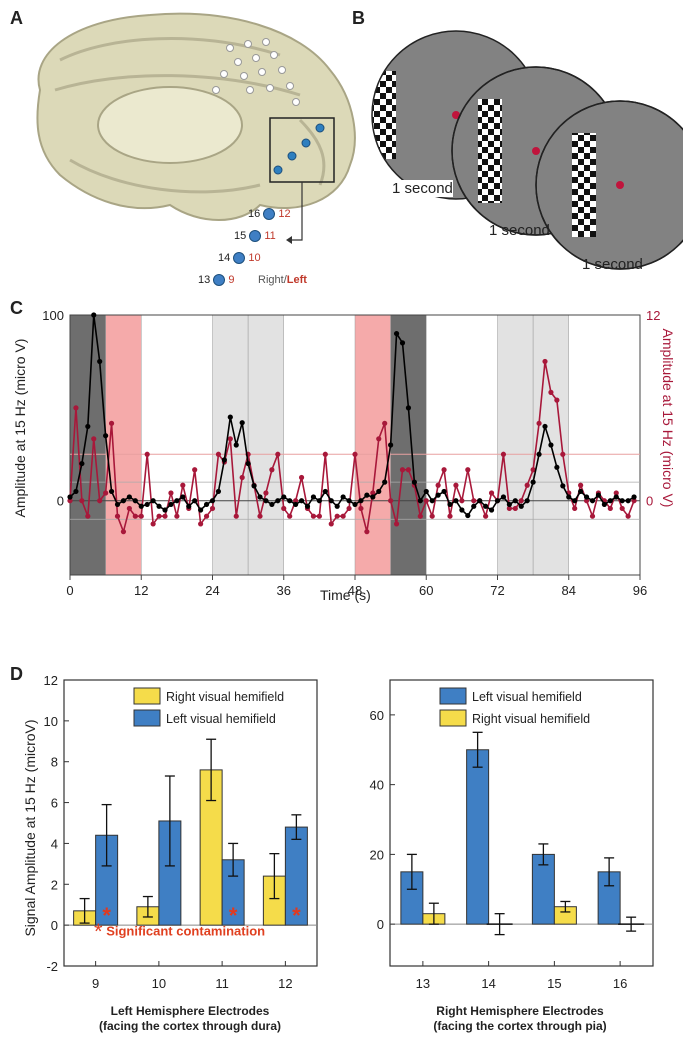 The image size is (683, 1040). Describe the element at coordinates (279, 236) in the screenshot. I see `electrode-row: 15 11` at that location.